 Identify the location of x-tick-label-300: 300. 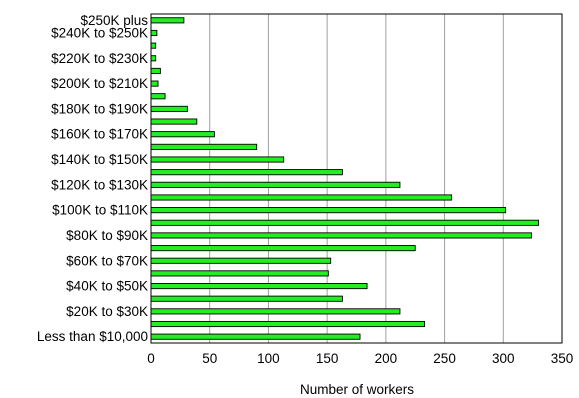
(503, 358).